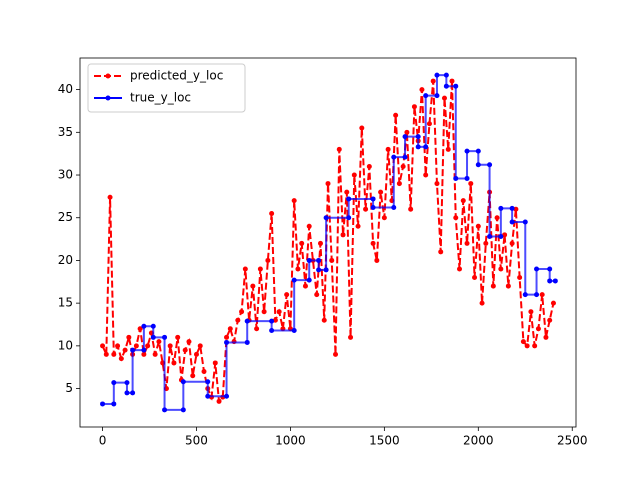 Image resolution: width=640 pixels, height=480 pixels. Describe the element at coordinates (166, 88) in the screenshot. I see `legend-box` at that location.